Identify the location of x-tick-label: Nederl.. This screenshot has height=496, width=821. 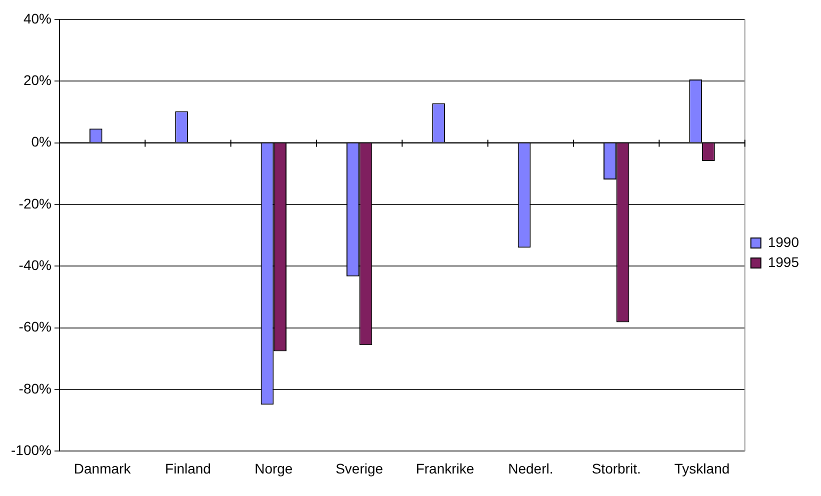
(531, 468).